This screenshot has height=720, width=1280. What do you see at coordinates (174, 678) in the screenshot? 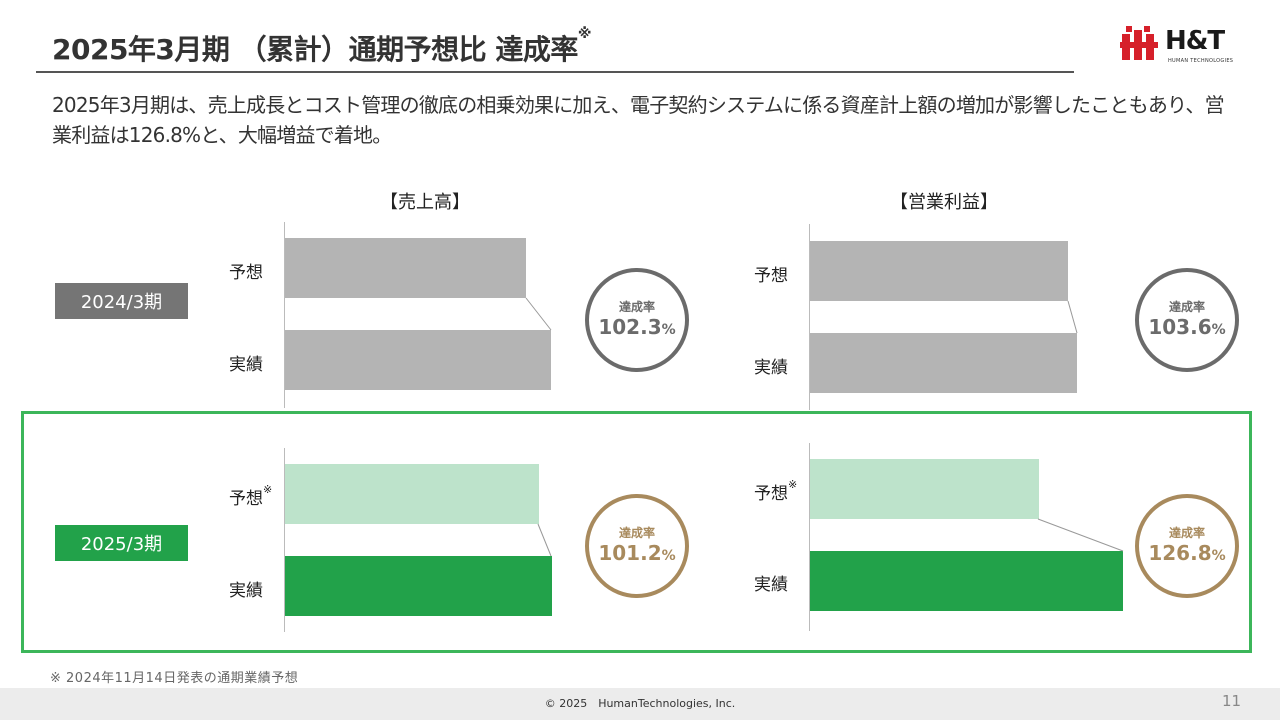
I see `footnote: ※ 2024年11月14日発表の通期業績予想` at bounding box center [174, 678].